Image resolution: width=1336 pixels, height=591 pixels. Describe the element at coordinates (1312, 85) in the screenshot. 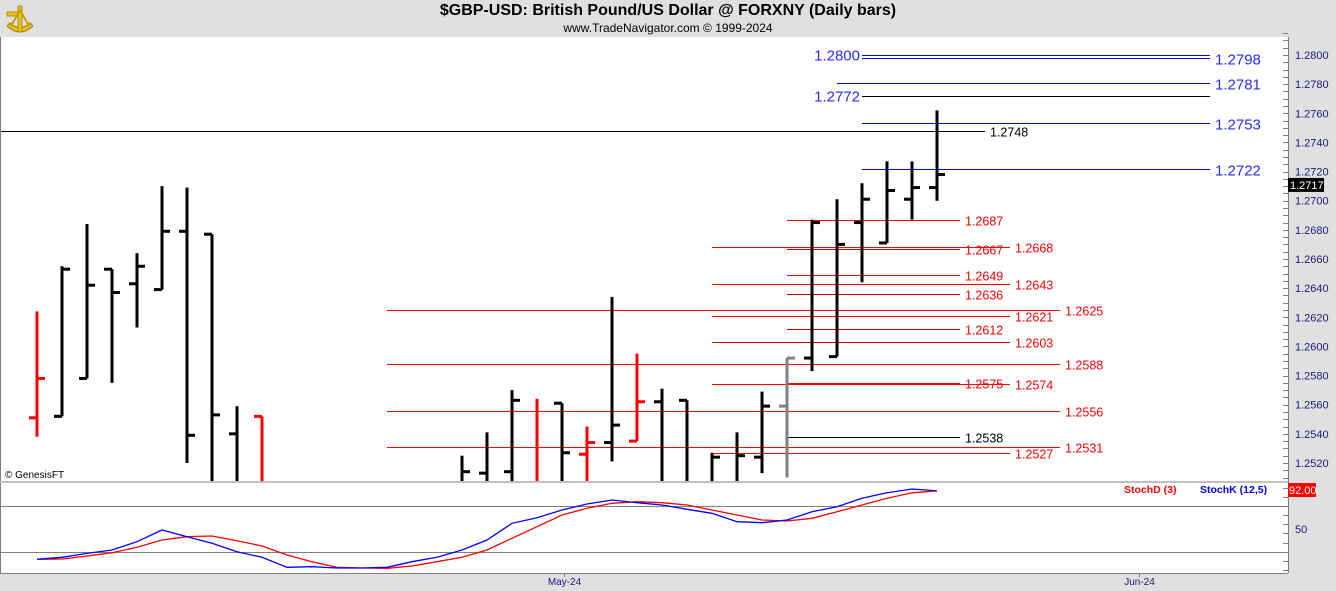

I see `price-tick-label: 1.2780` at that location.